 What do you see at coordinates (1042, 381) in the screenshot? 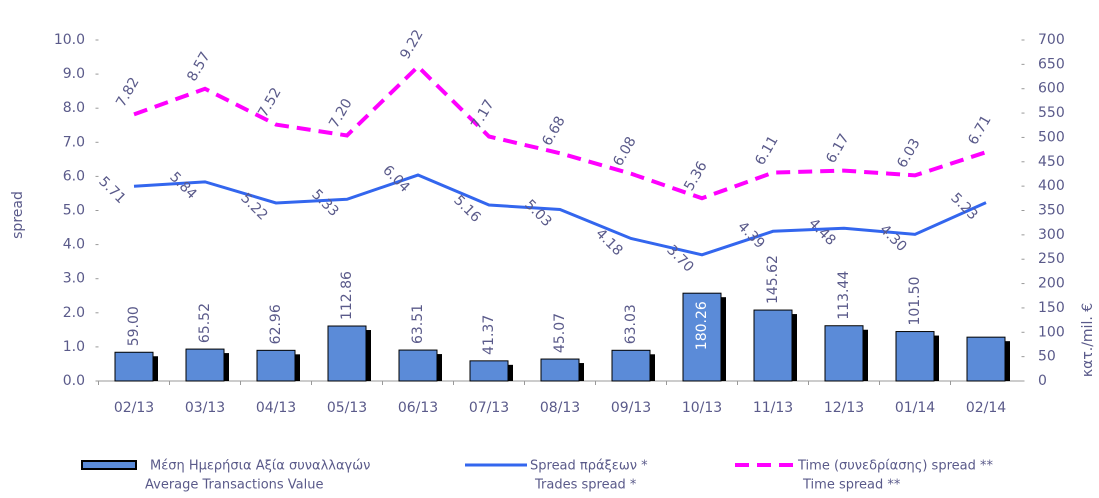
I see `y2-tick-label: 0` at bounding box center [1042, 381].